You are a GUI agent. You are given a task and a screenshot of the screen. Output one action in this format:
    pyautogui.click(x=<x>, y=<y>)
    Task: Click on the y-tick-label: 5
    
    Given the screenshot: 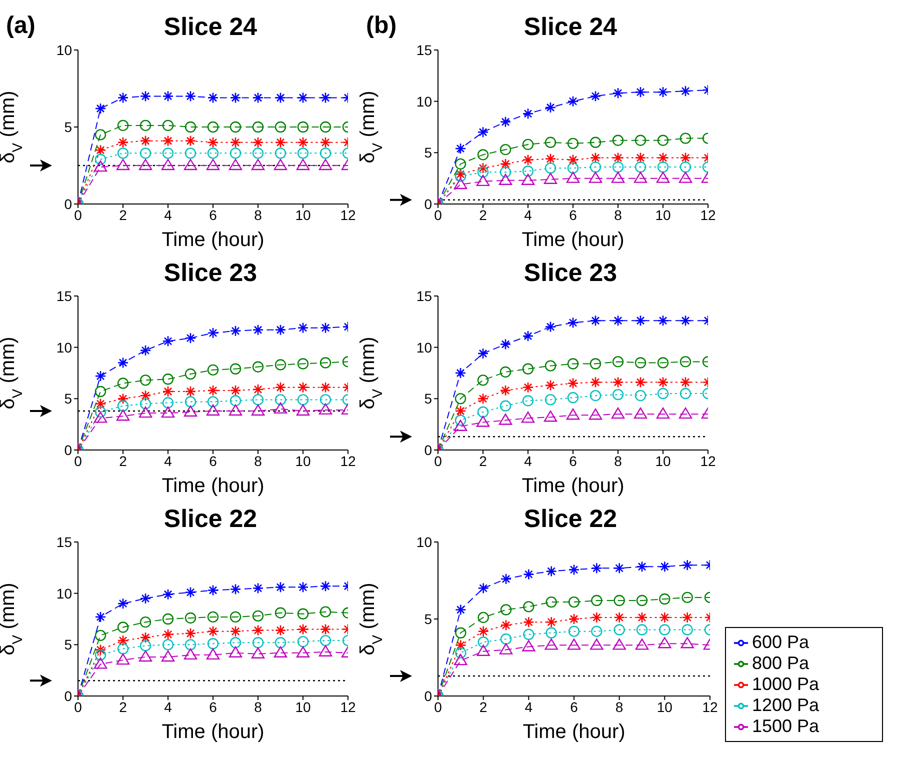 What is the action you would take?
    pyautogui.click(x=428, y=398)
    